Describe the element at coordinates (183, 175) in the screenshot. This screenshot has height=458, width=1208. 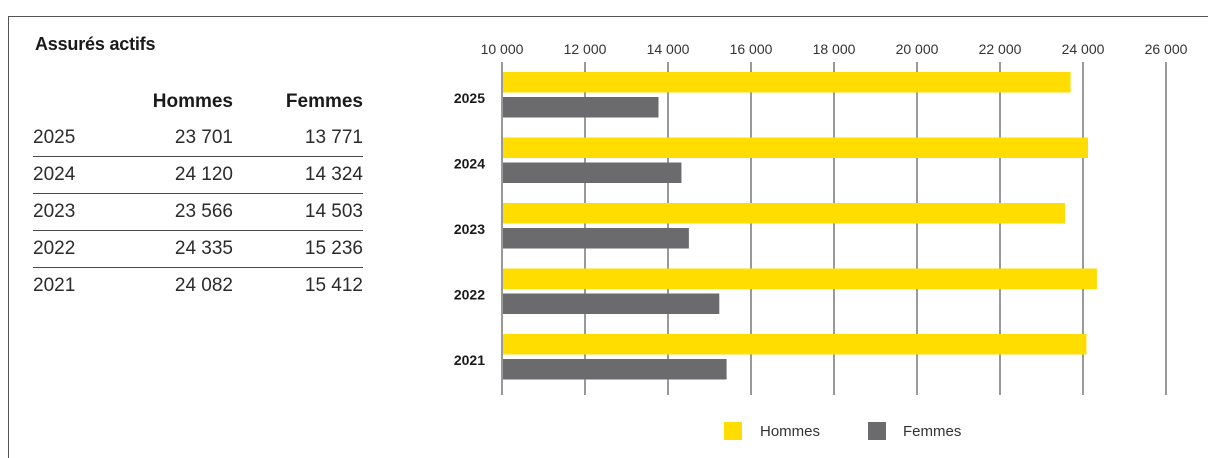
I see `table-cell-hommes: 24 120` at that location.